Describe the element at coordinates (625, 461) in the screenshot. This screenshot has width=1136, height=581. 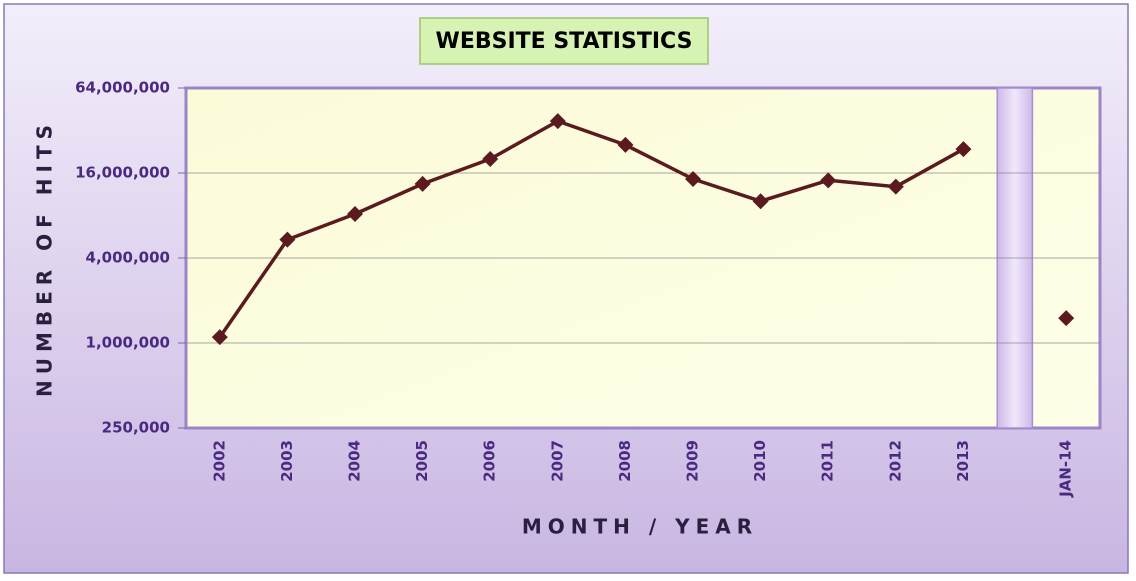
I see `x-tick-label: 2008` at that location.